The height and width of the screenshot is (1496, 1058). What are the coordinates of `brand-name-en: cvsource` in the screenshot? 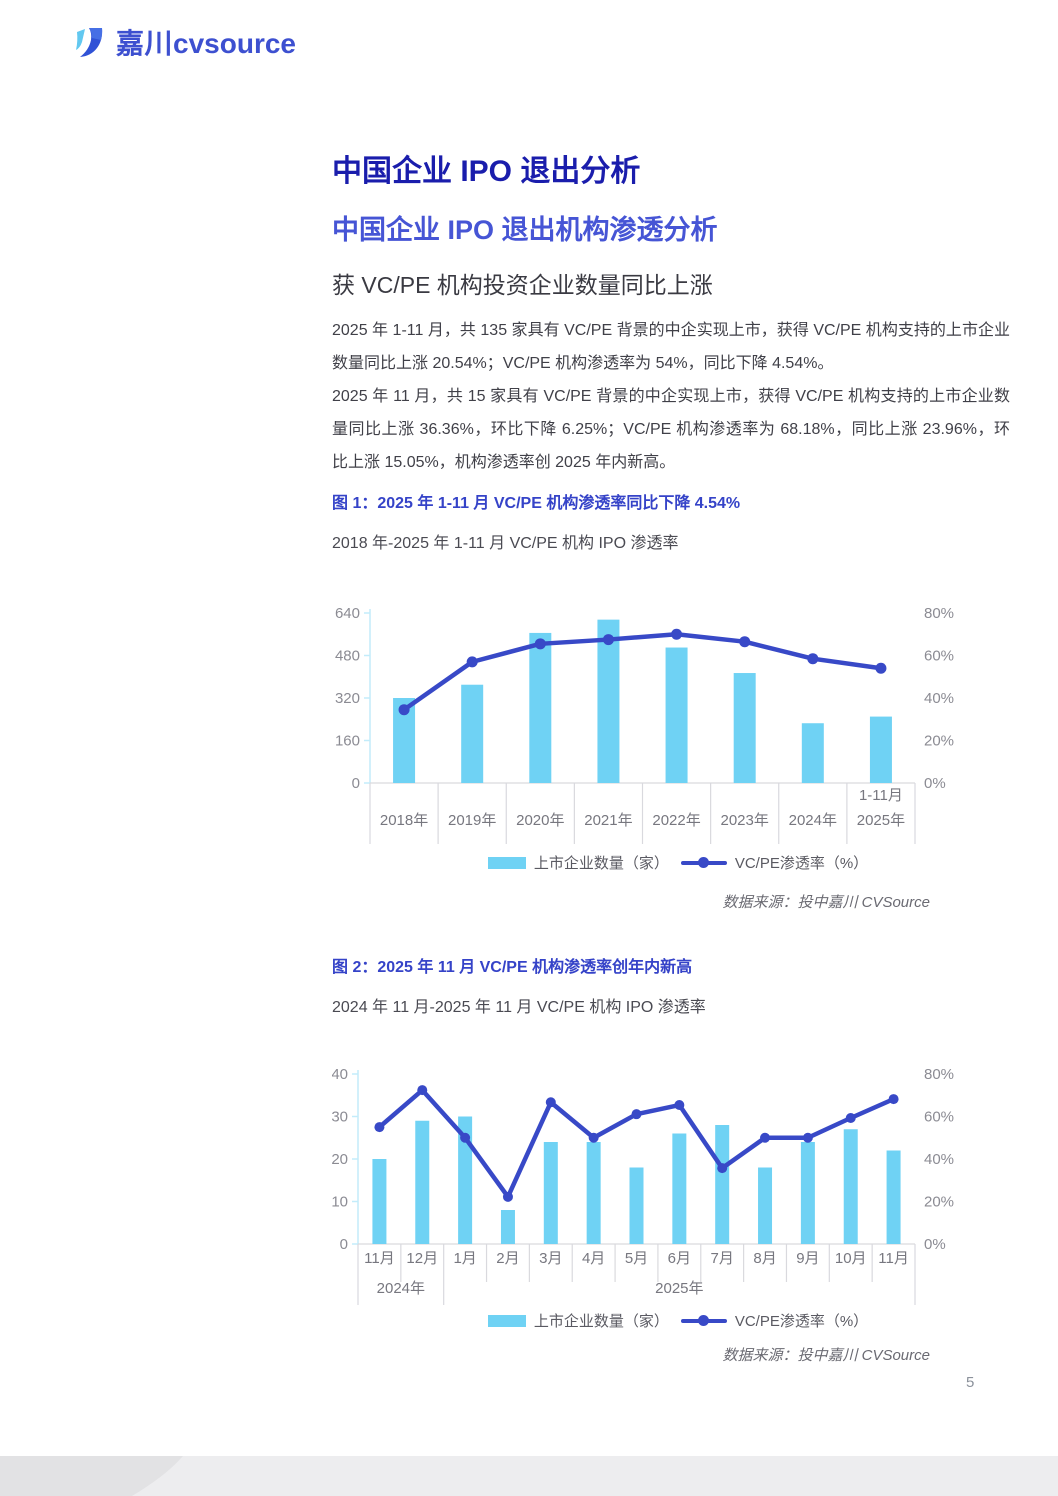 It's located at (234, 43).